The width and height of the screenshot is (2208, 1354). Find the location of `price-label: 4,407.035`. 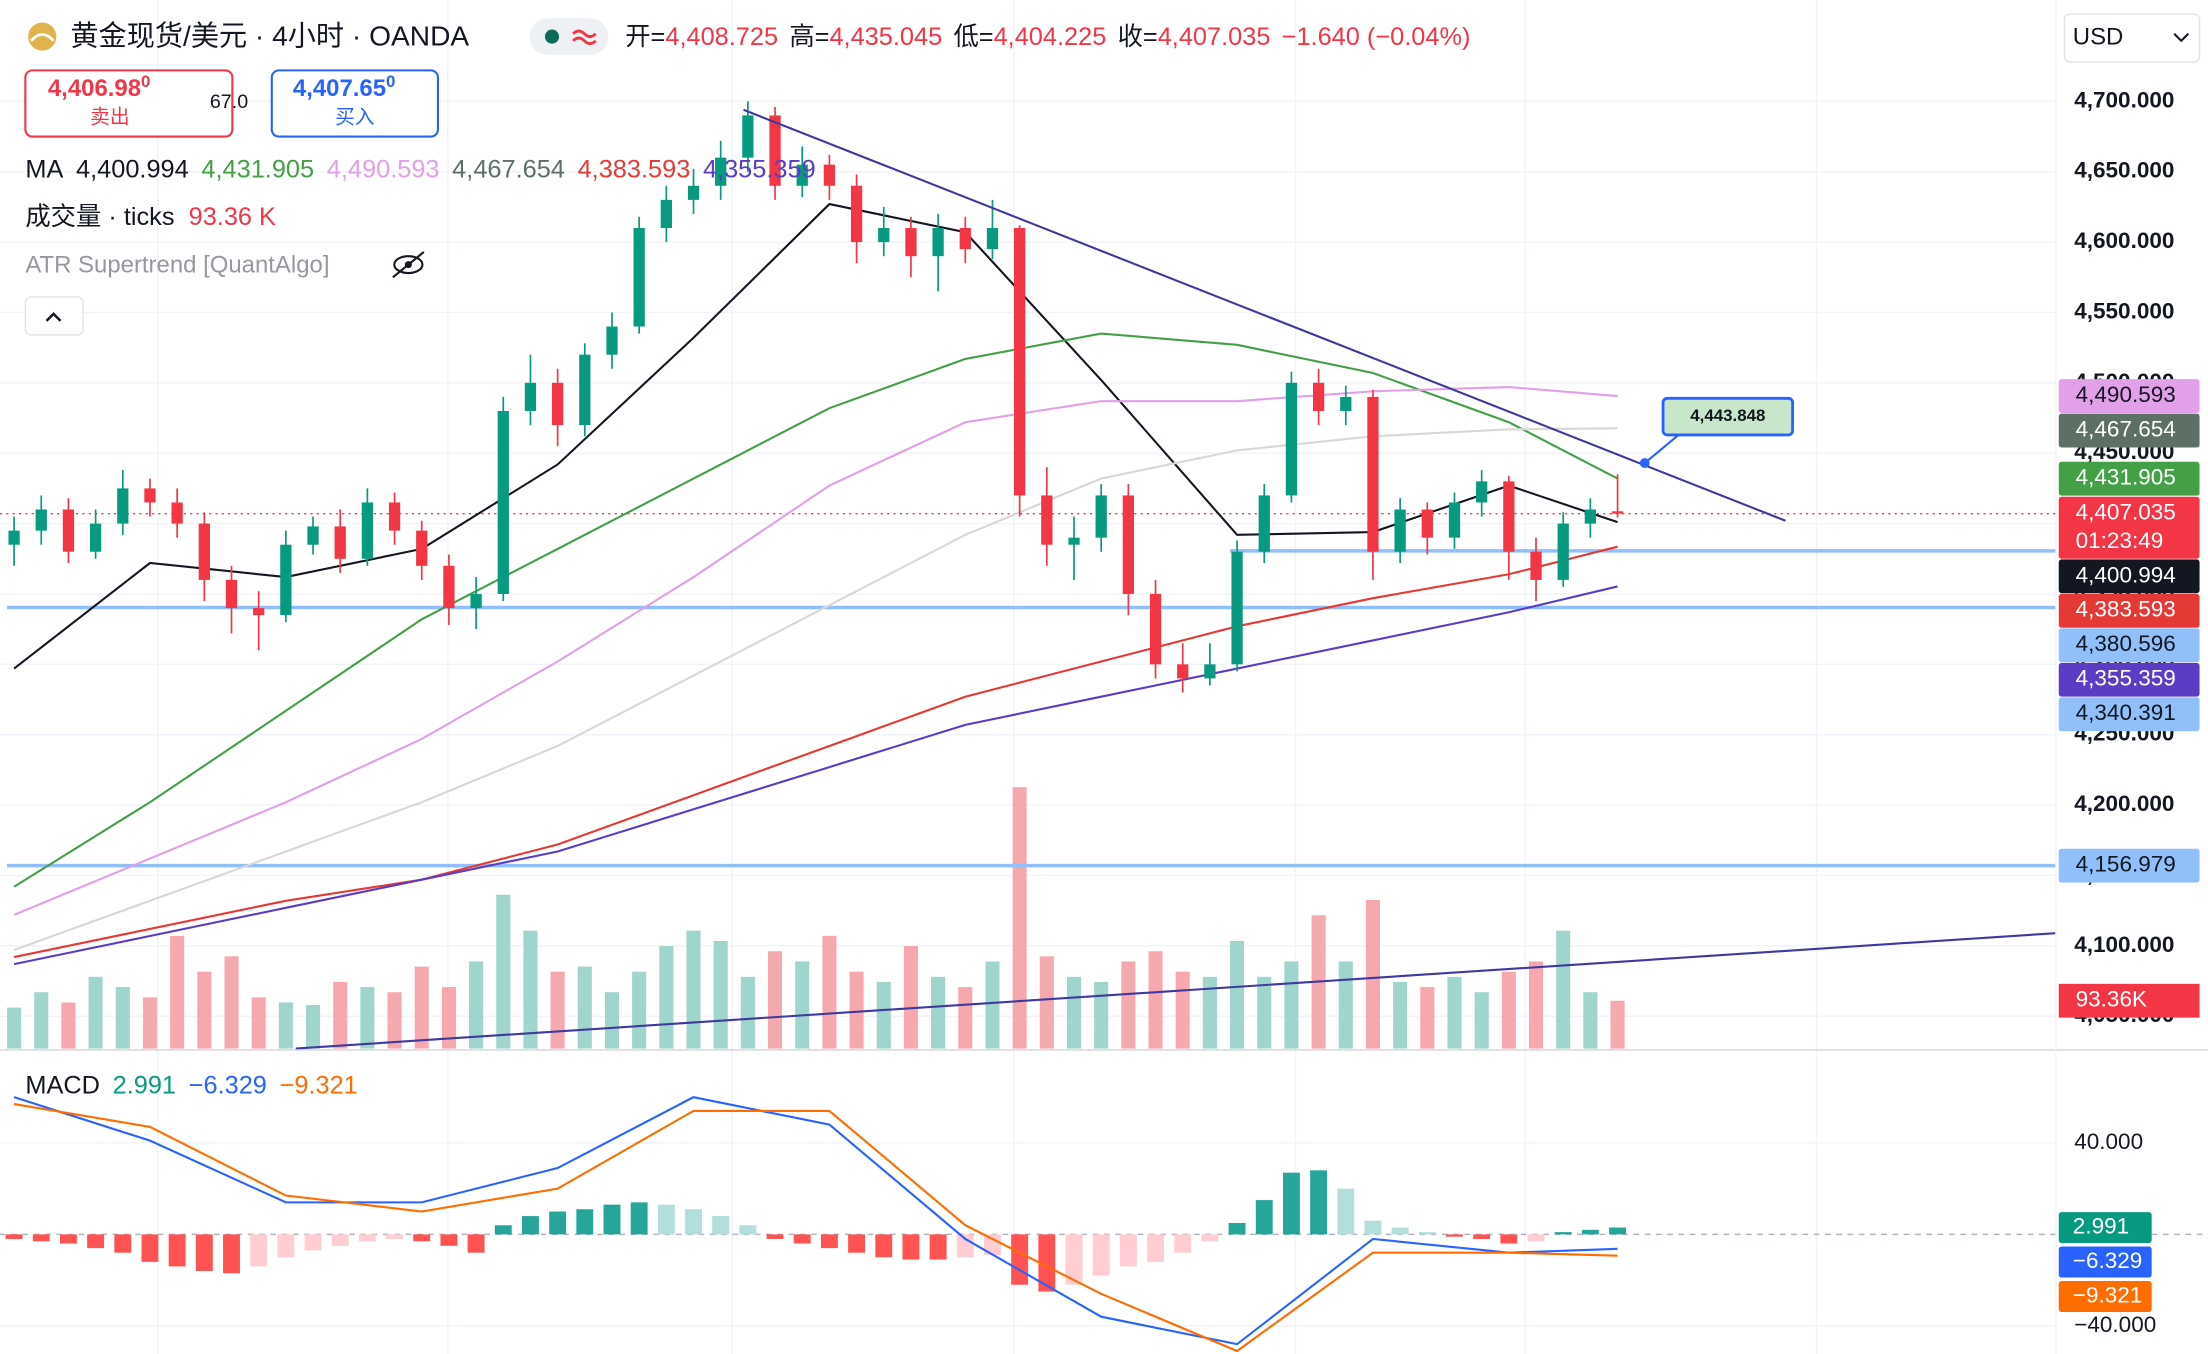

price-label: 4,407.035 is located at coordinates (2126, 512).